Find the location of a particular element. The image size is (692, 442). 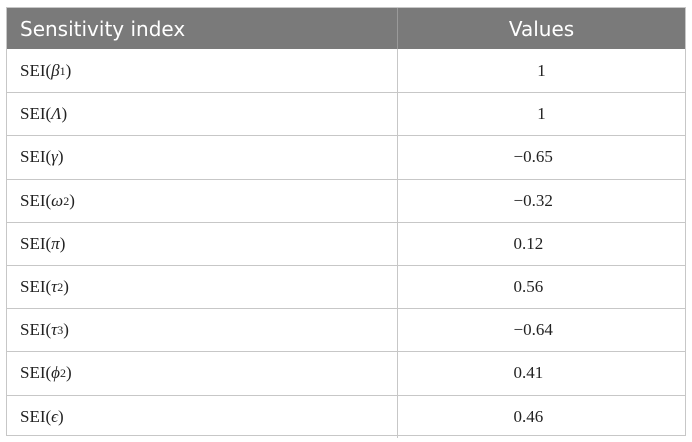

parameter-symbol: π is located at coordinates (55, 243).